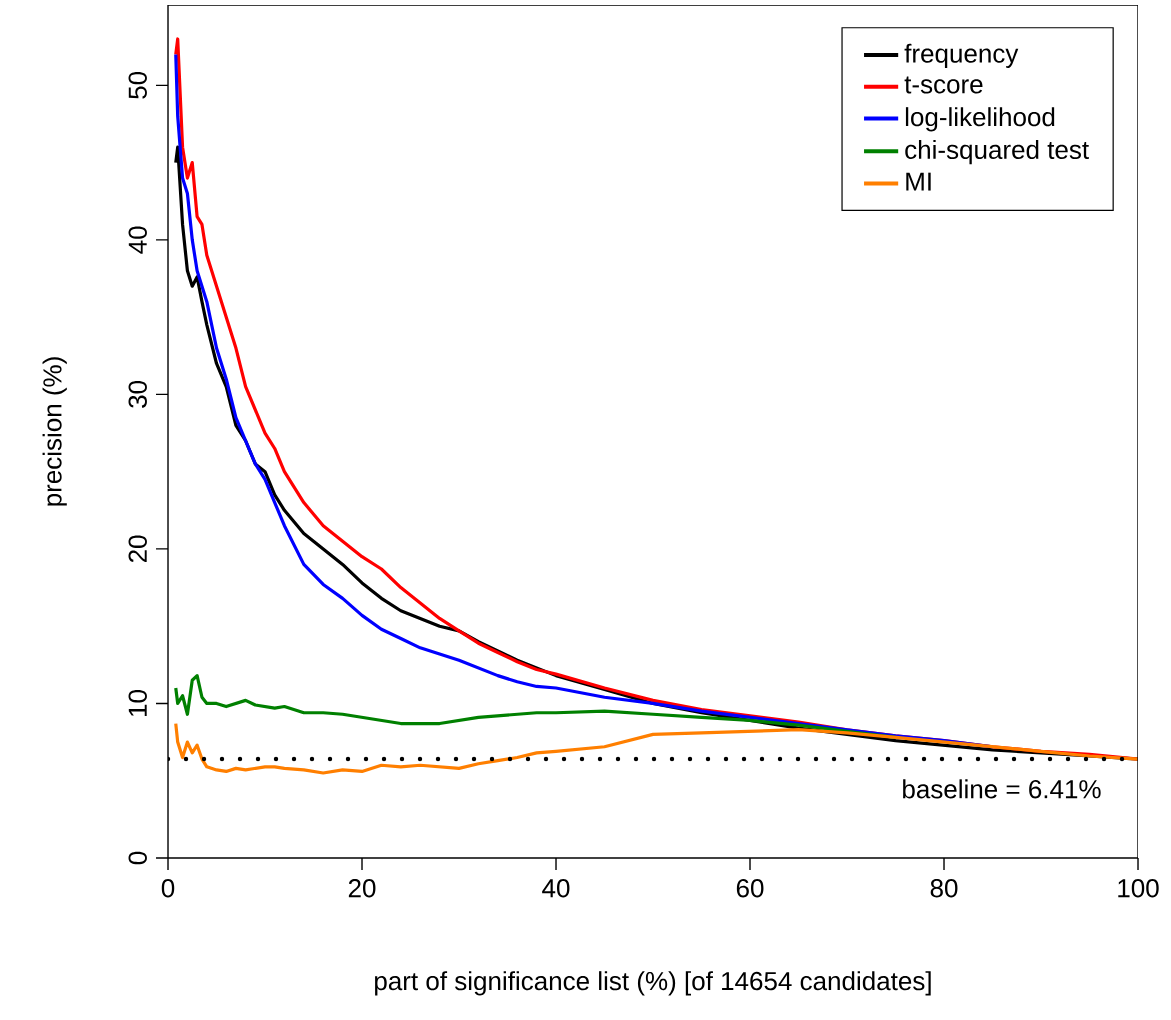  Describe the element at coordinates (961, 55) in the screenshot. I see `legend-label: frequency` at that location.